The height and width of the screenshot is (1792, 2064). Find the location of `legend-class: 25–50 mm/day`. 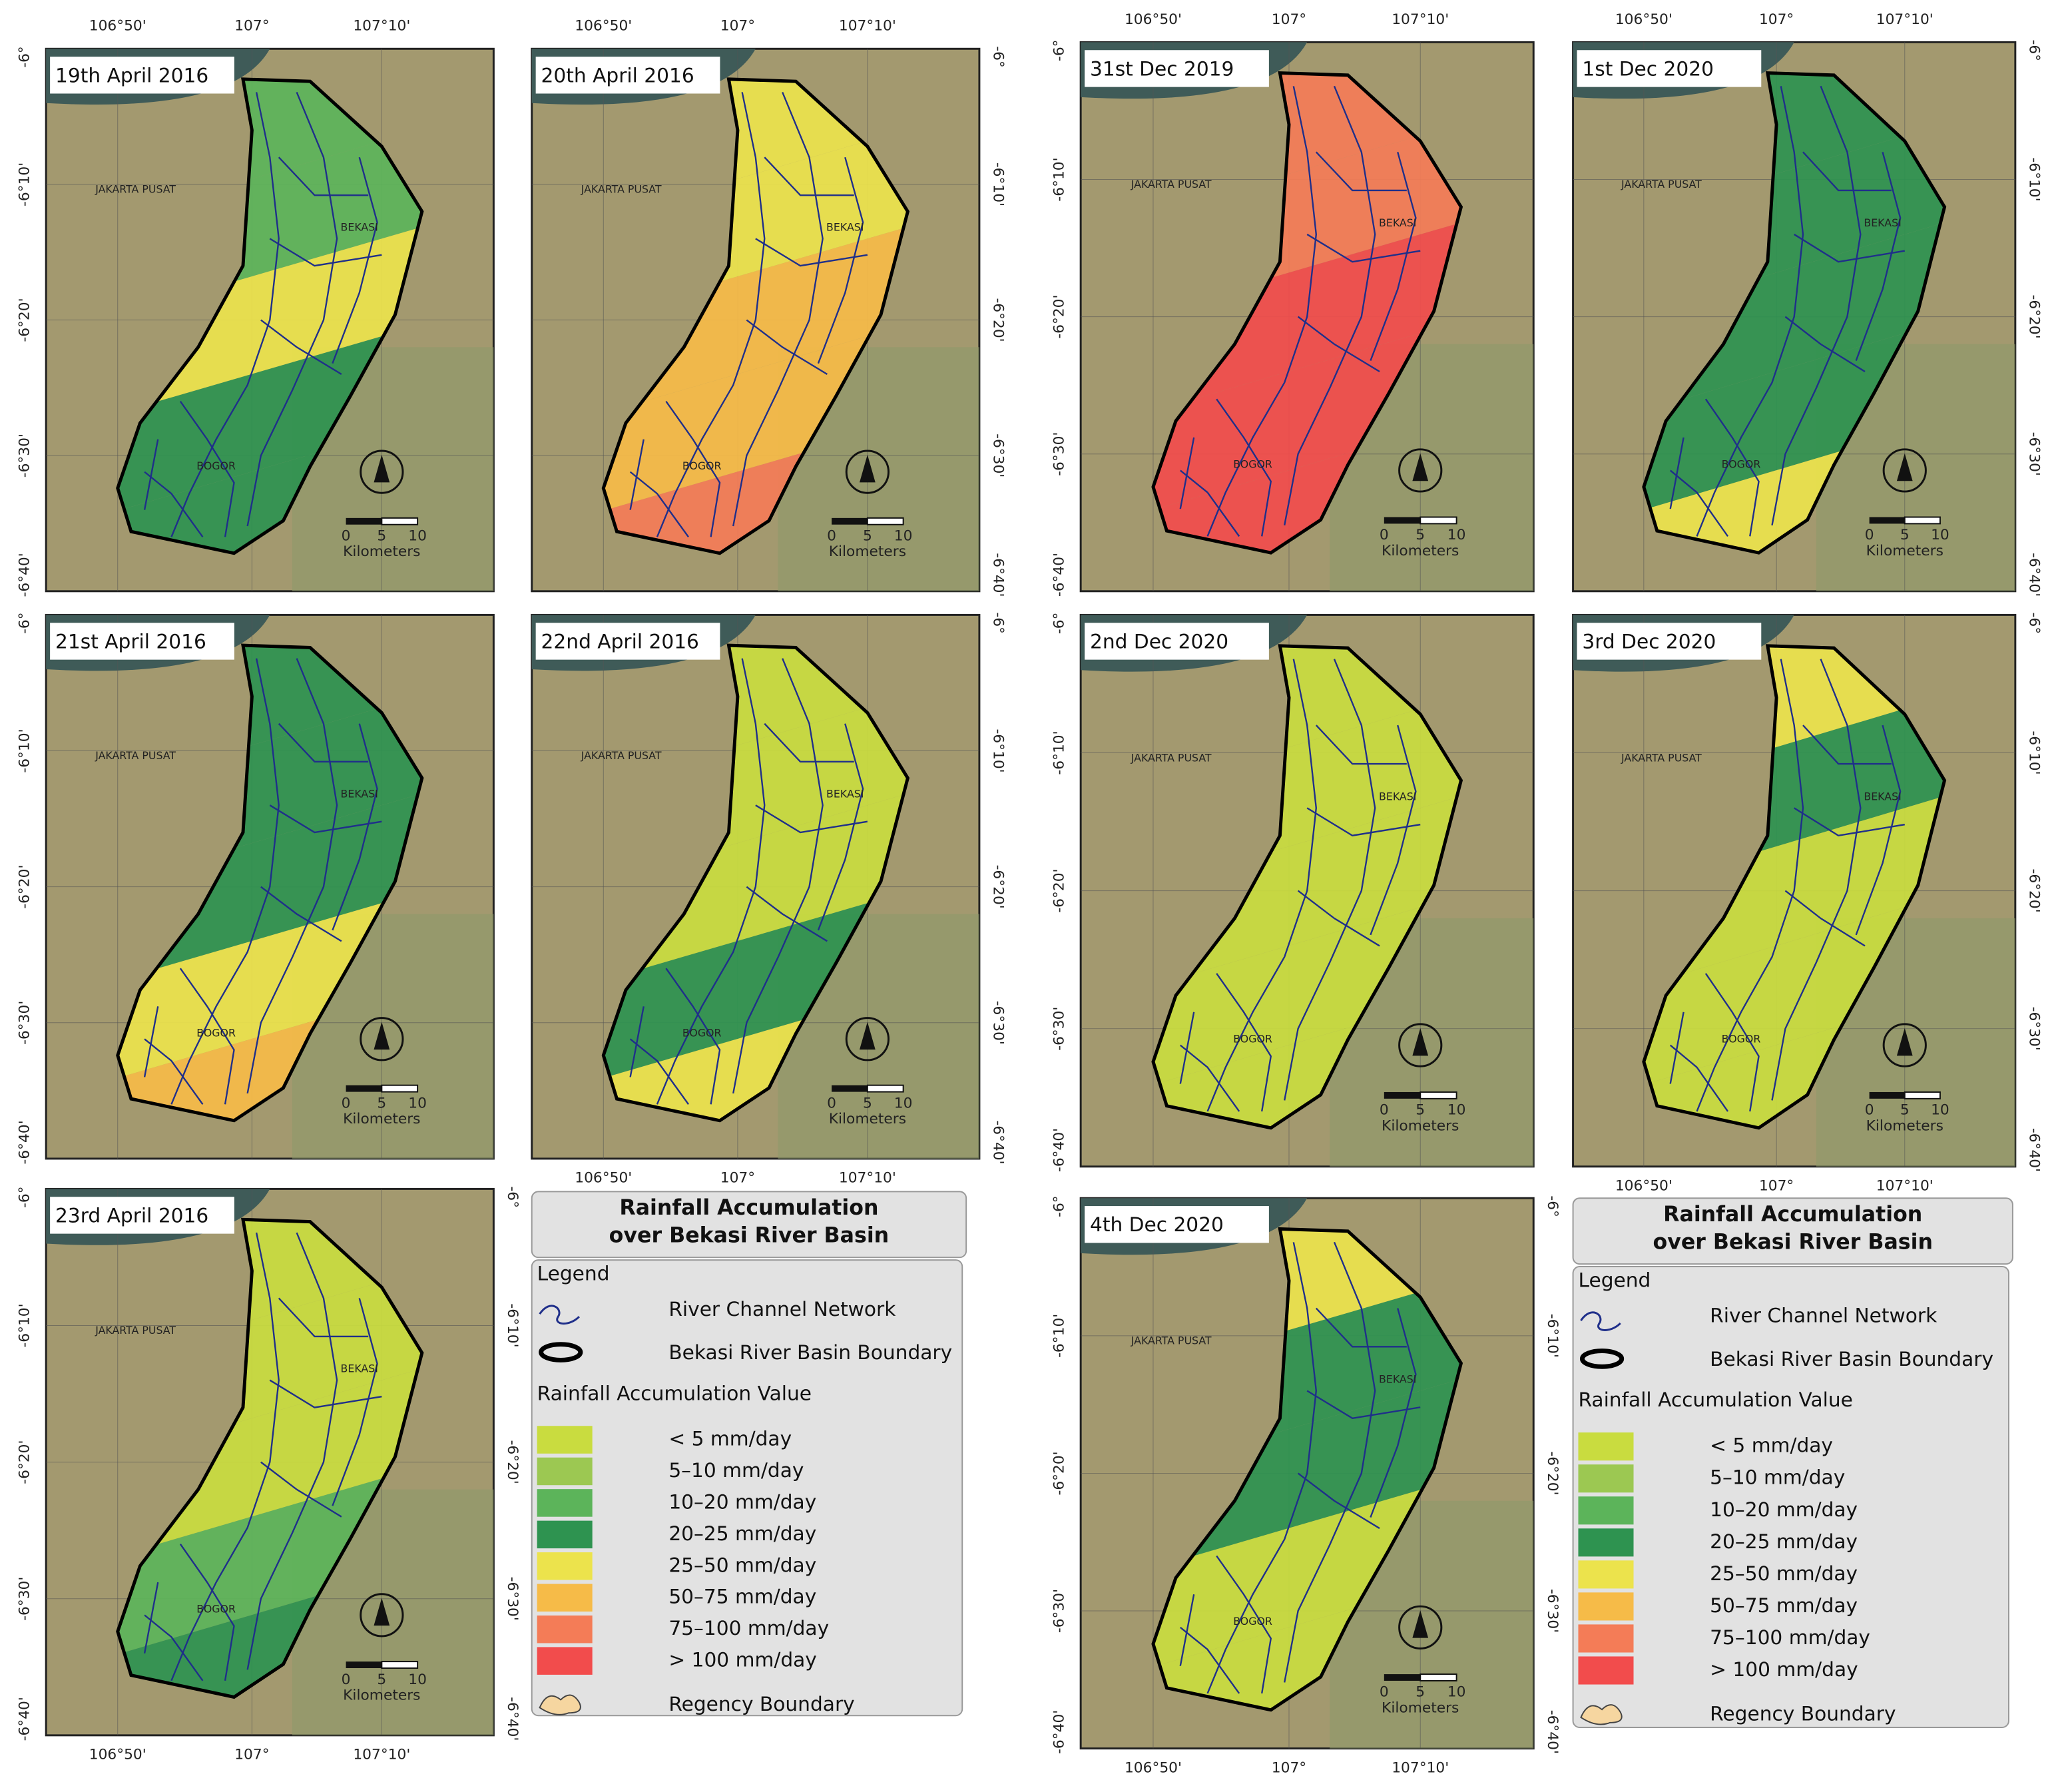

legend-class: 25–50 mm/day is located at coordinates (742, 1564).